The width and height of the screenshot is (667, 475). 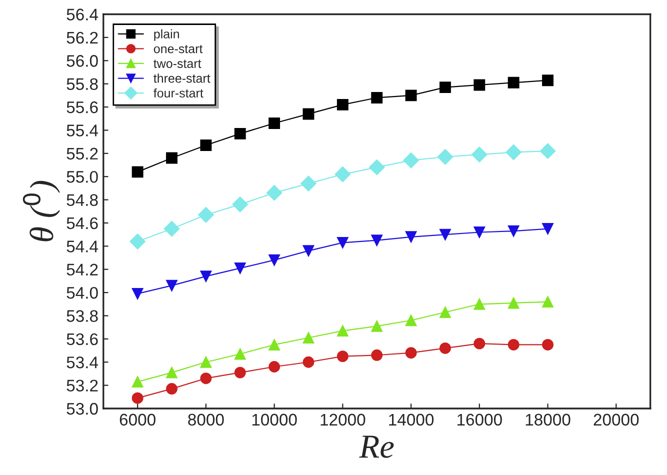 What do you see at coordinates (206, 420) in the screenshot?
I see `x-tick-label: 8000` at bounding box center [206, 420].